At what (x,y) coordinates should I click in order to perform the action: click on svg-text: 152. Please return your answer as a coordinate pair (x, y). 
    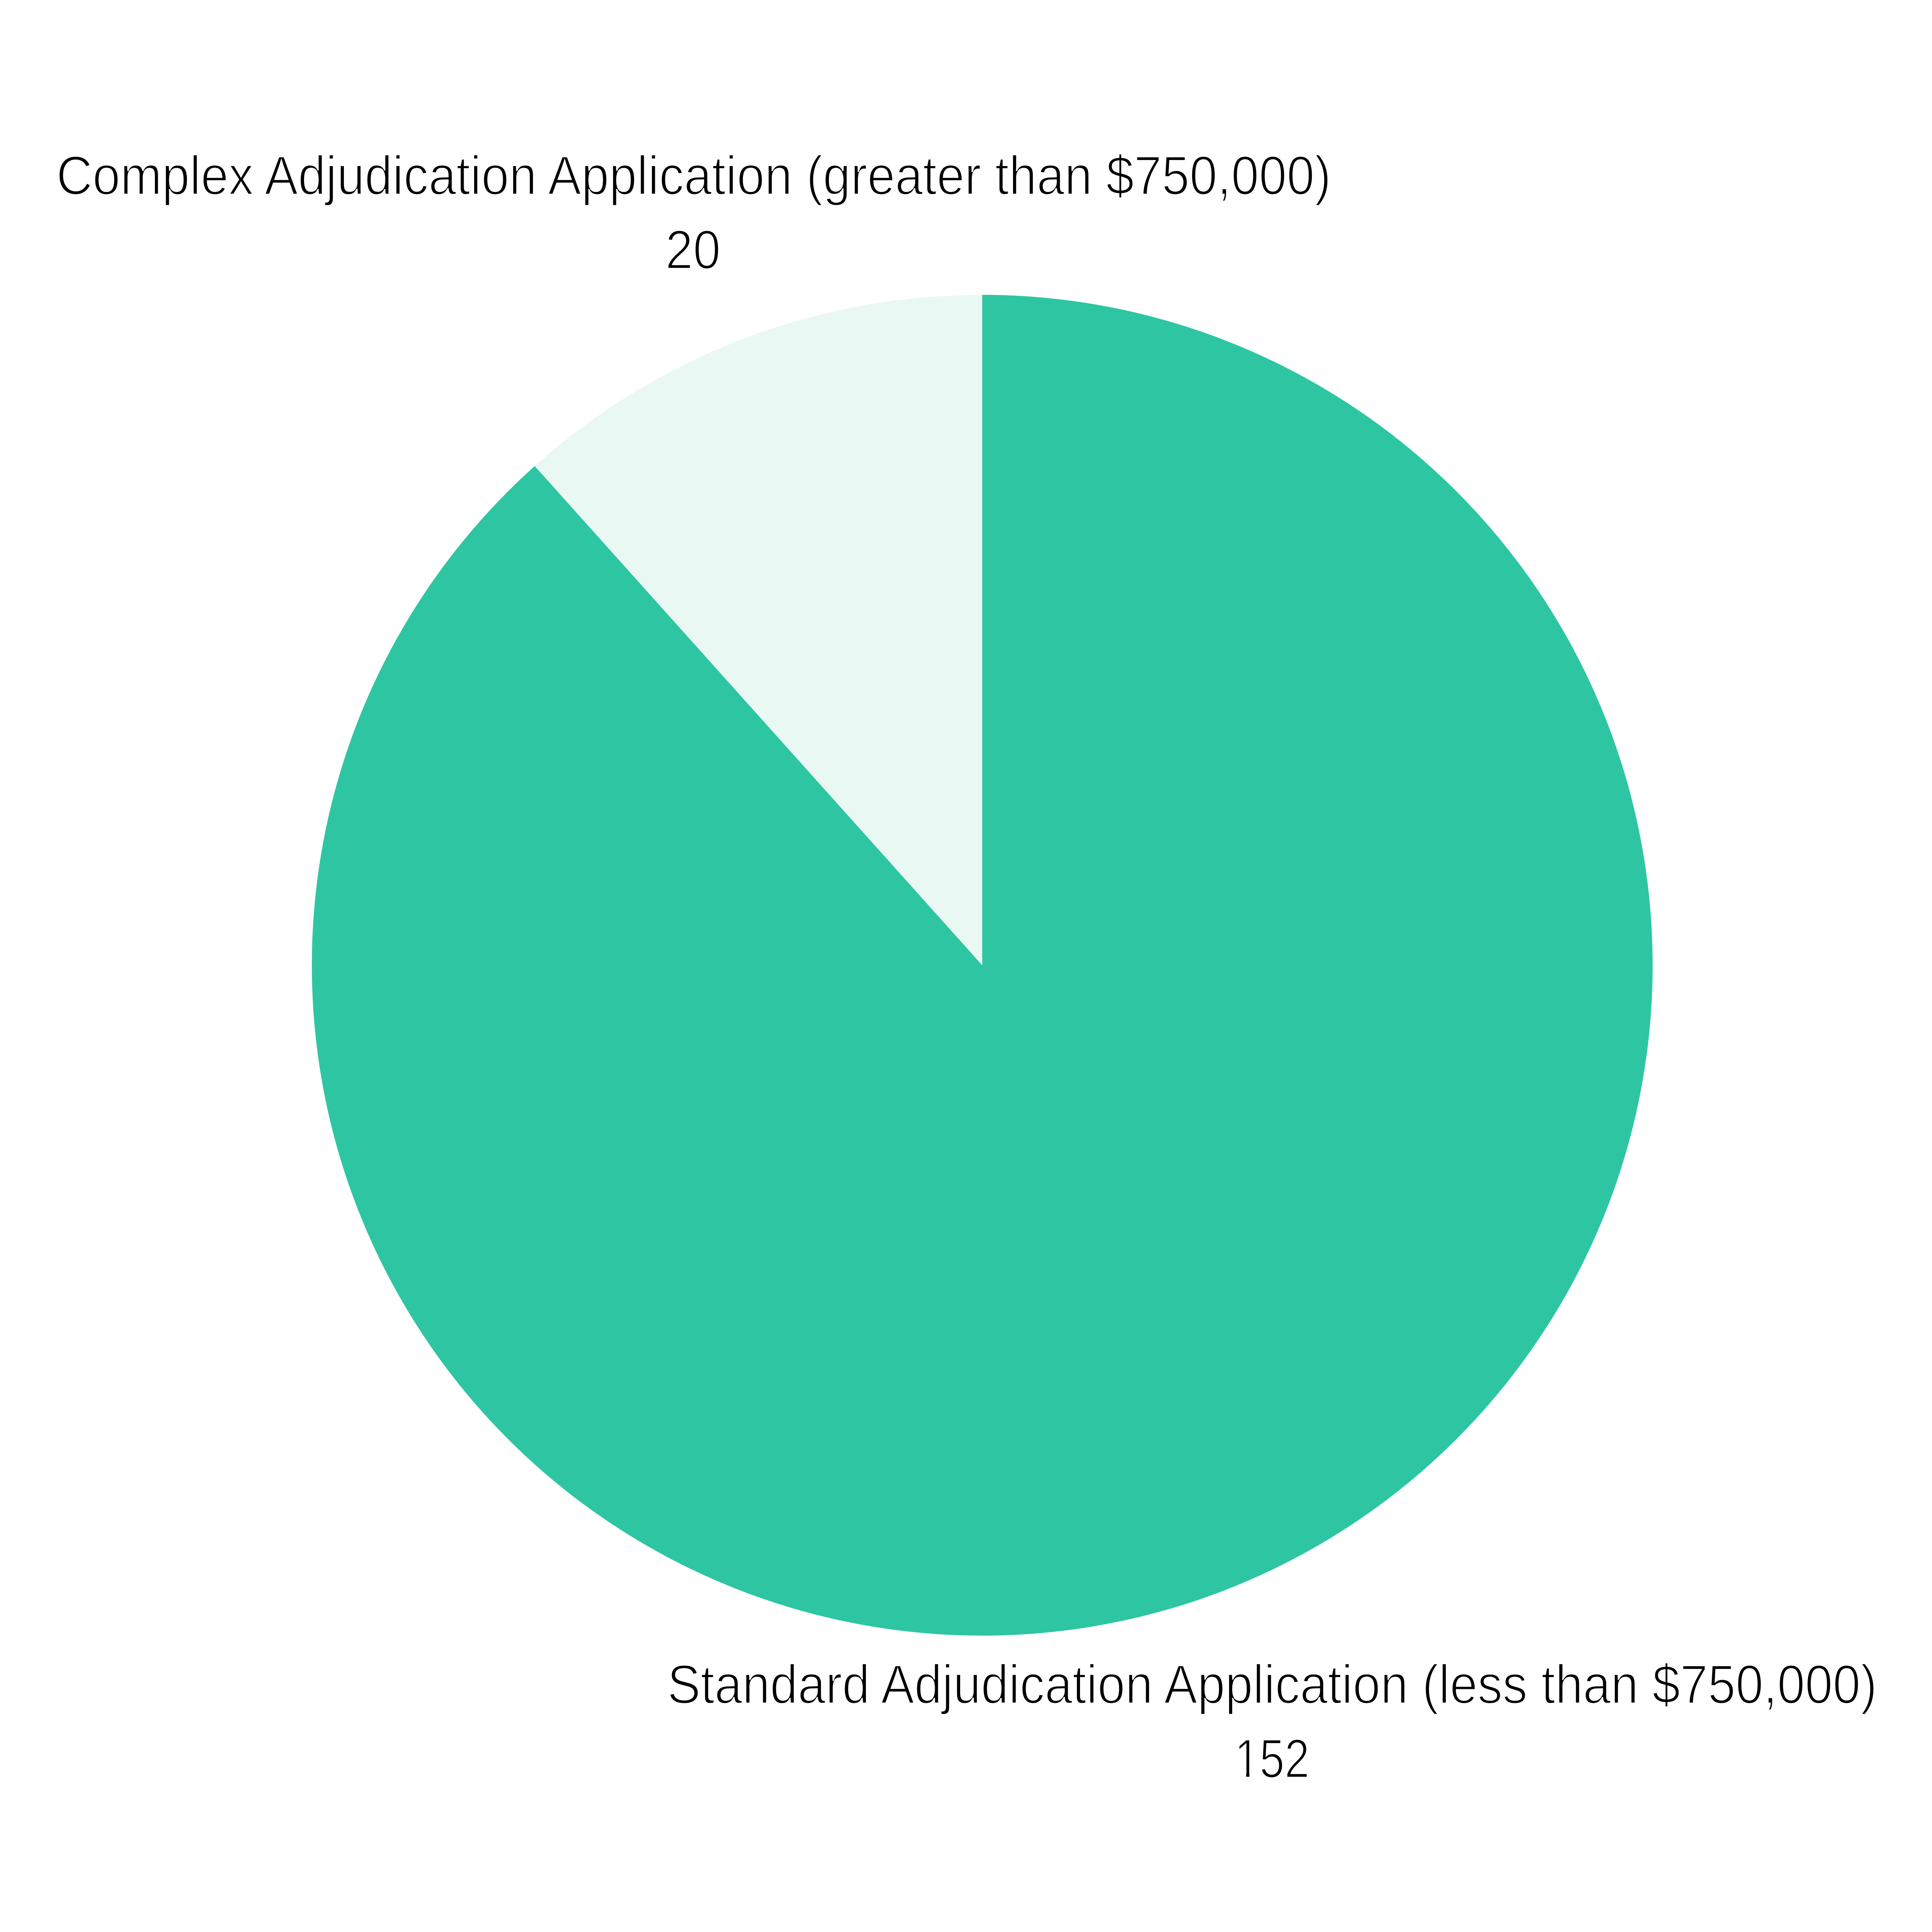
    Looking at the image, I should click on (1272, 1758).